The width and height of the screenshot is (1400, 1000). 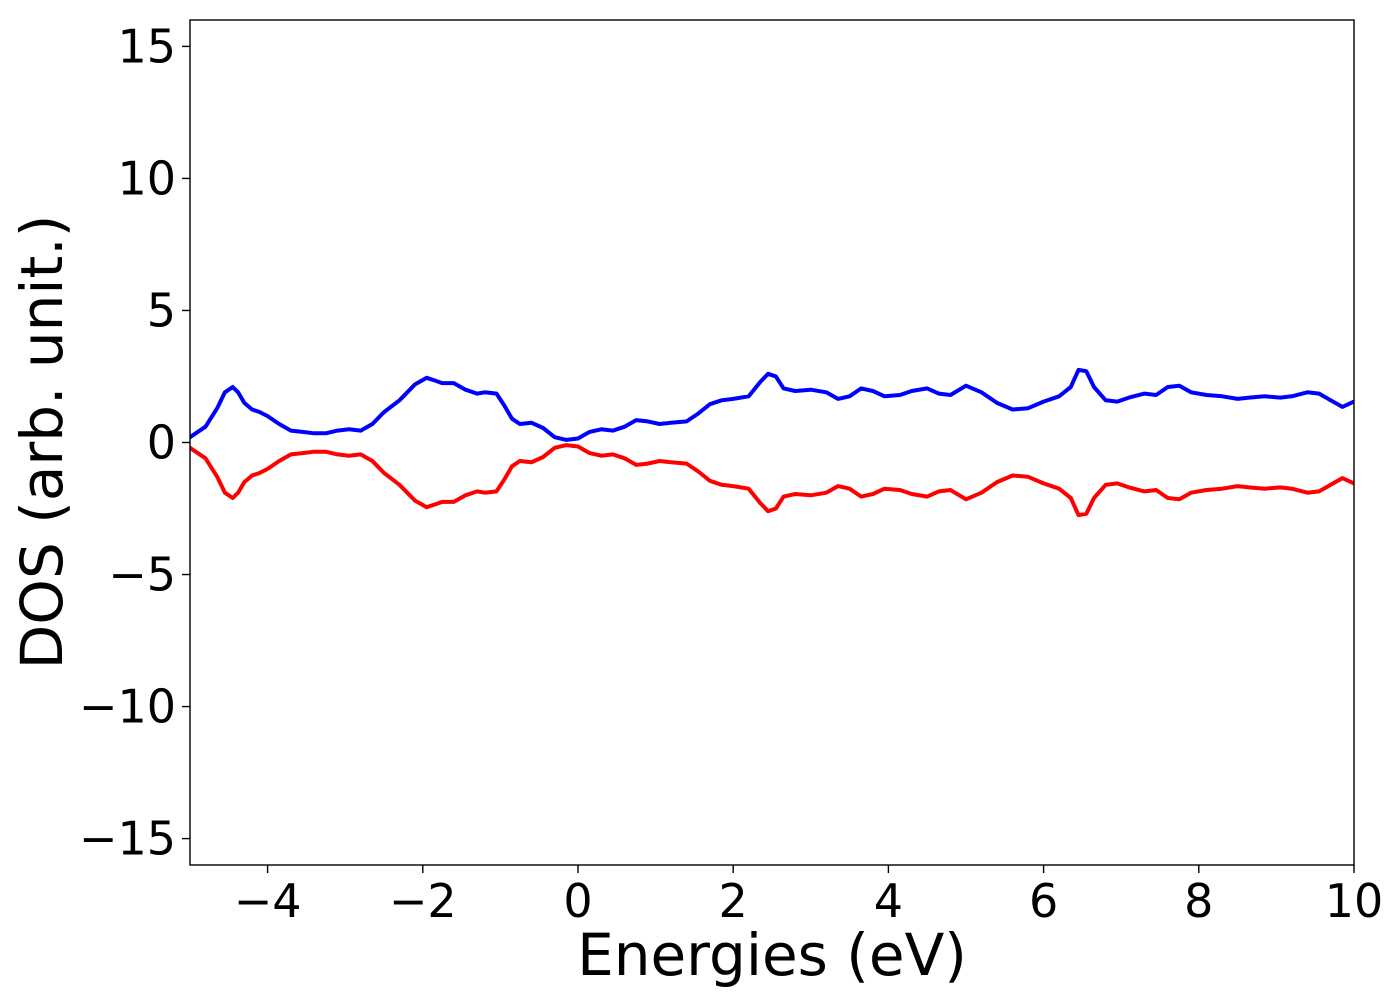 What do you see at coordinates (772, 955) in the screenshot?
I see `x-axis-title: Energies (eV)` at bounding box center [772, 955].